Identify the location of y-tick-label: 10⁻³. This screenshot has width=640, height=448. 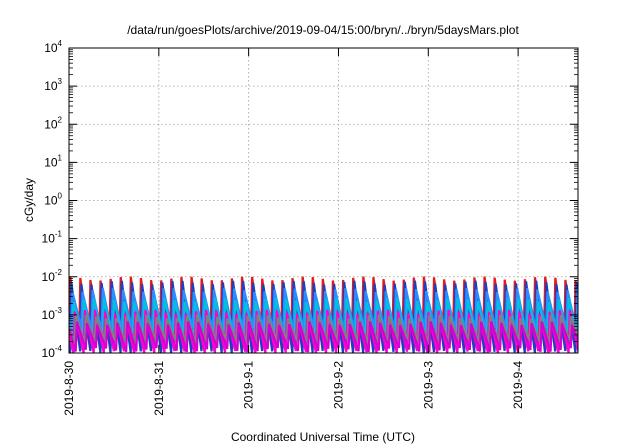
(52, 314).